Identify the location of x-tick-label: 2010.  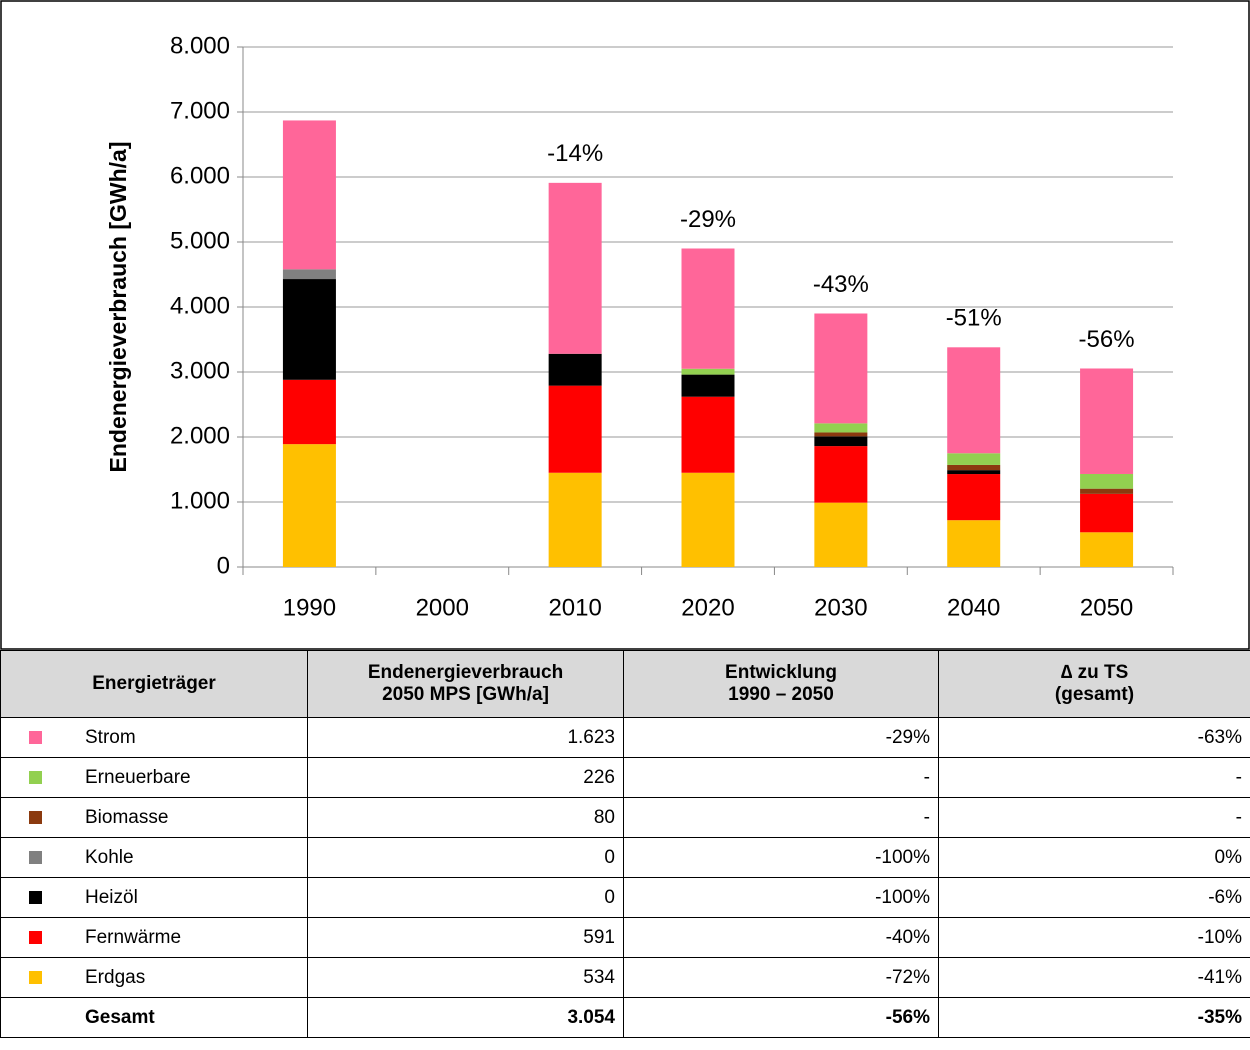
(574, 607).